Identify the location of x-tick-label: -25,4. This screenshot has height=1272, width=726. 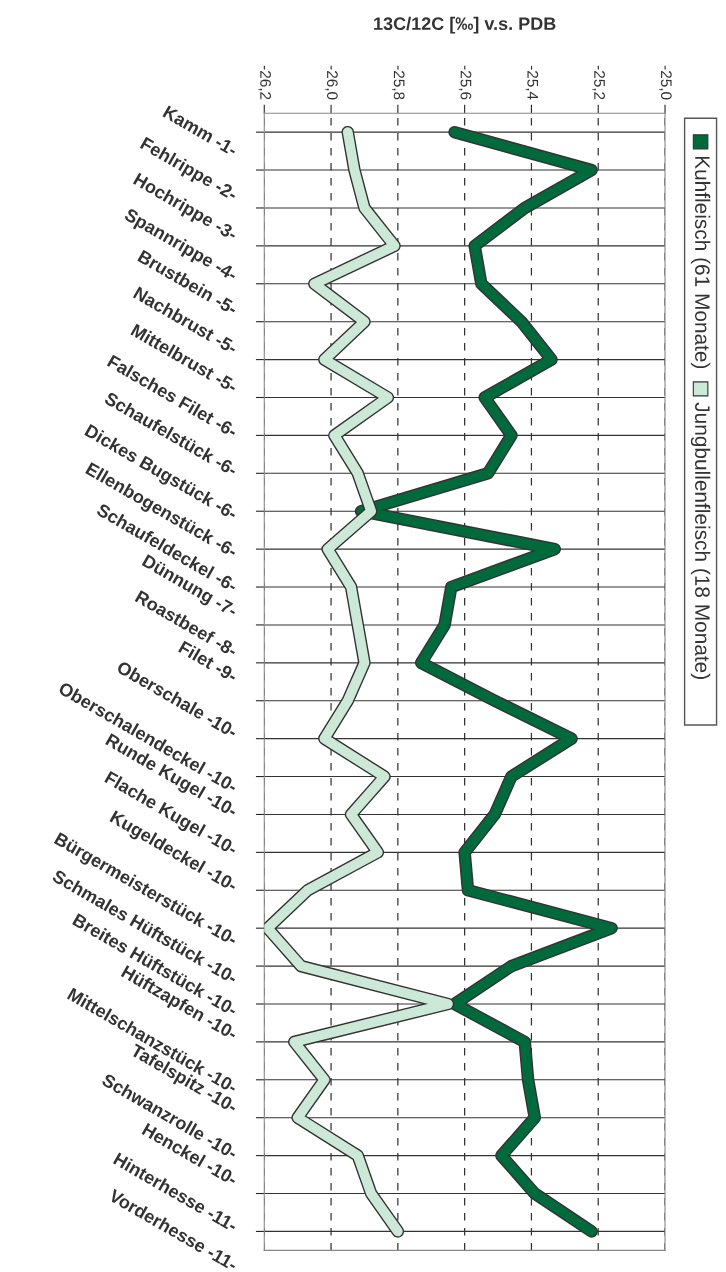
(532, 82).